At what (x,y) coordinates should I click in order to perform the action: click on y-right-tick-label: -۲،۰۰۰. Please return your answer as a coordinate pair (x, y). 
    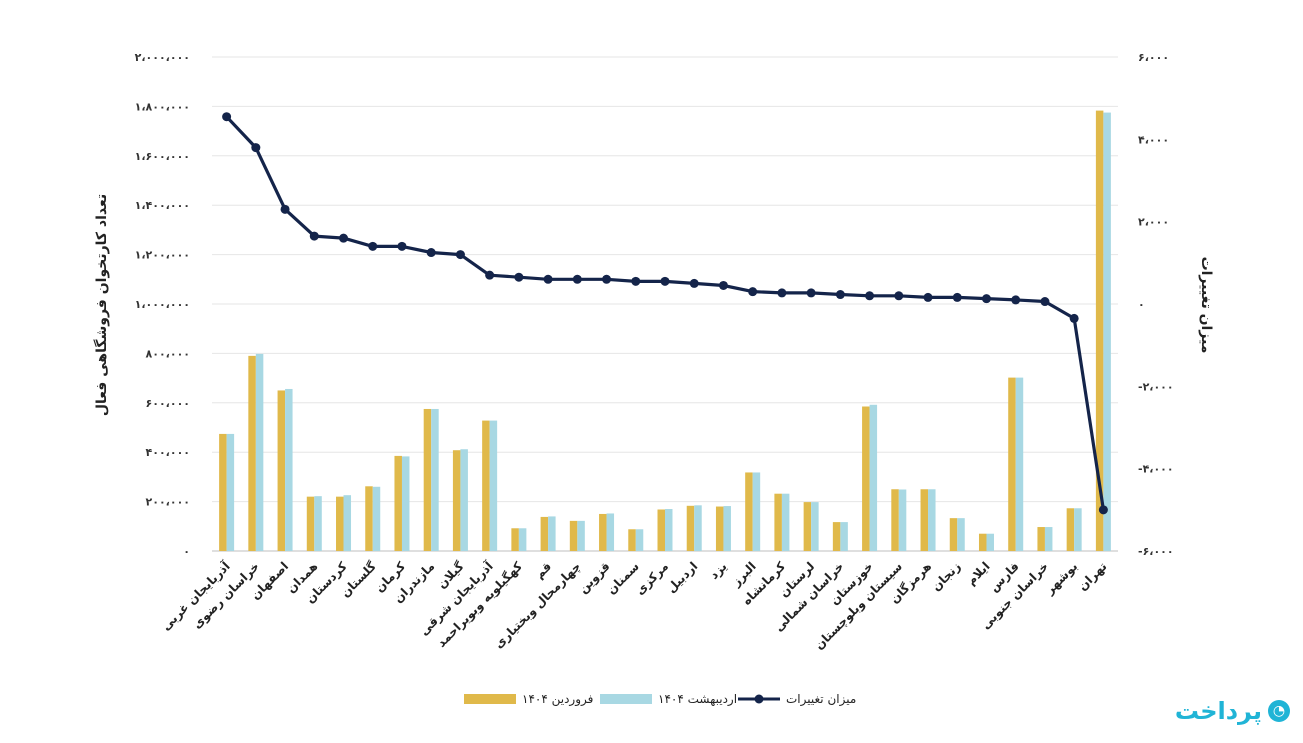
    Looking at the image, I should click on (1156, 386).